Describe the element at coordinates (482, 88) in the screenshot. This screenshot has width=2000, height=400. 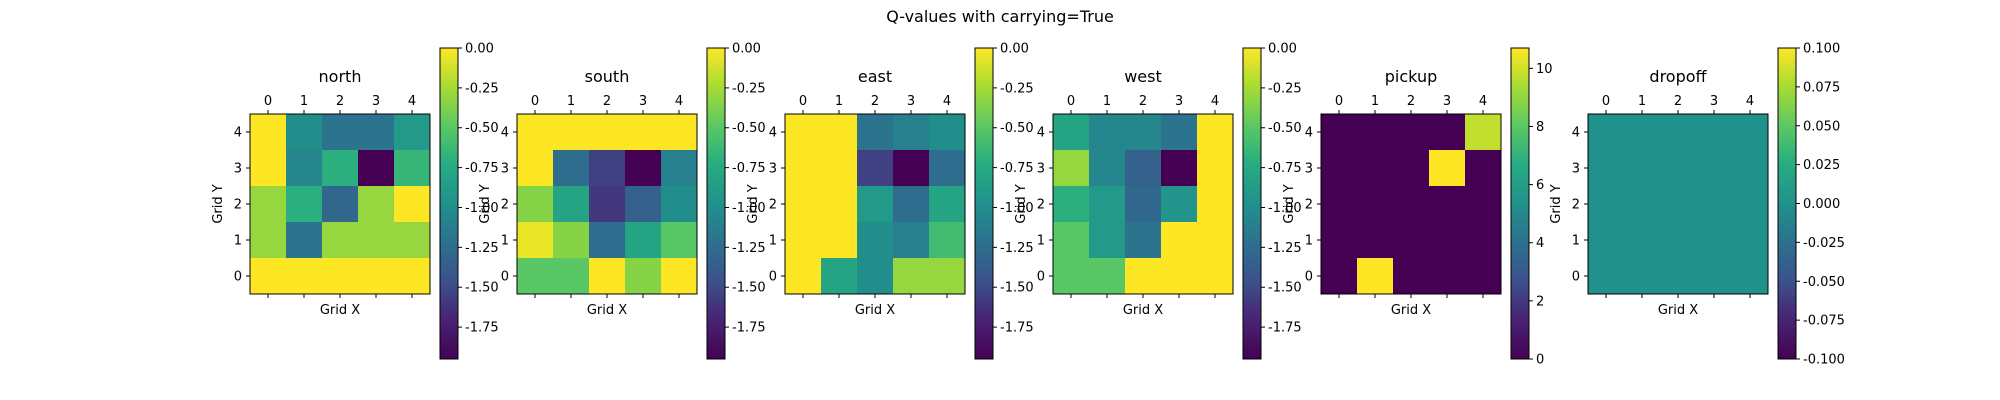
I see `colorbar-tick-label: -0.25` at that location.